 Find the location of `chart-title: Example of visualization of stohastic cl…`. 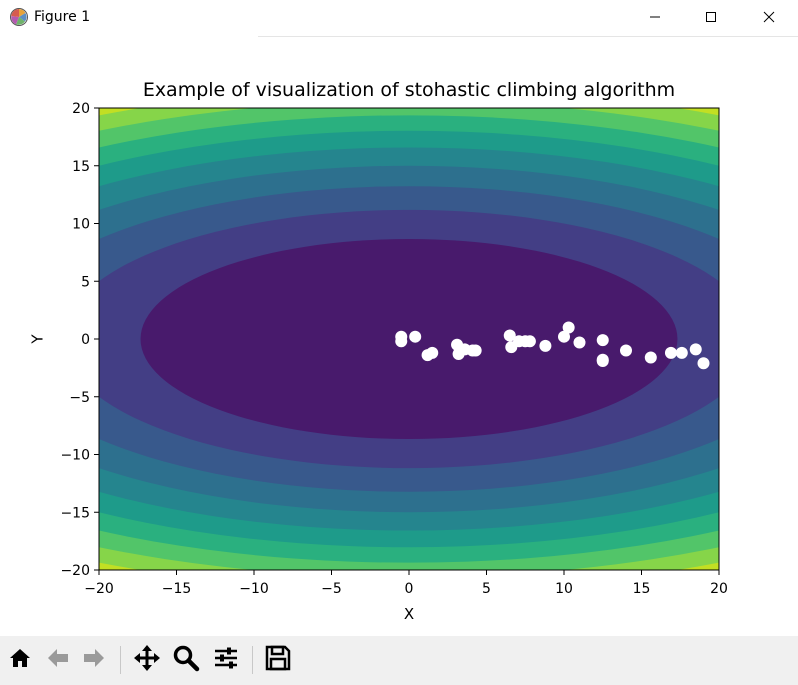

chart-title: Example of visualization of stohastic cl… is located at coordinates (409, 90).